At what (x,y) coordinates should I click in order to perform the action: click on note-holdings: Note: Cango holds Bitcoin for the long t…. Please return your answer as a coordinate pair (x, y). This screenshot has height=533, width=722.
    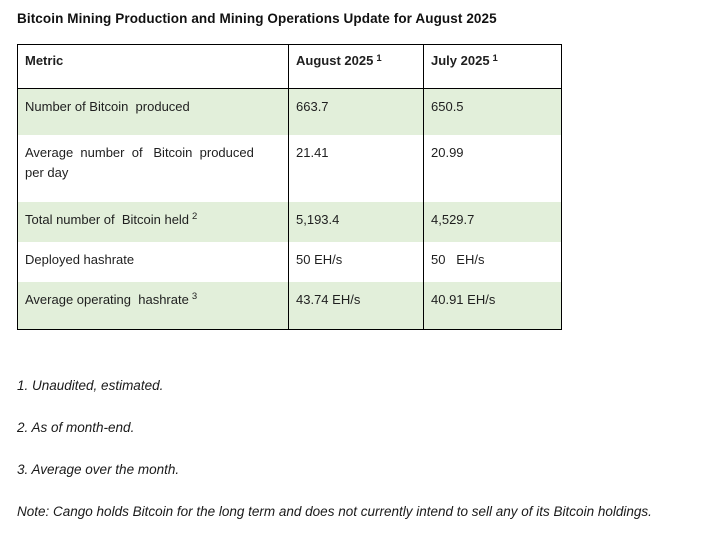
    Looking at the image, I should click on (334, 511).